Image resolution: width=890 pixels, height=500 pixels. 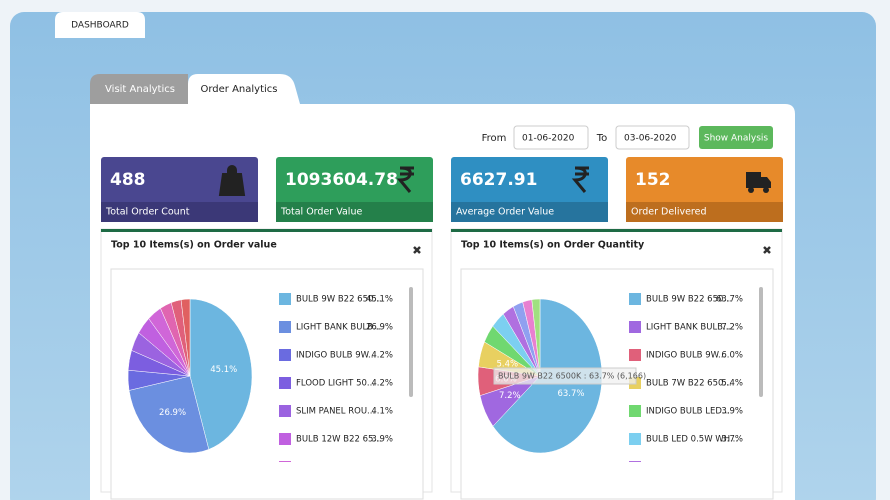 What do you see at coordinates (732, 440) in the screenshot?
I see `legend-percent: 3.7%` at bounding box center [732, 440].